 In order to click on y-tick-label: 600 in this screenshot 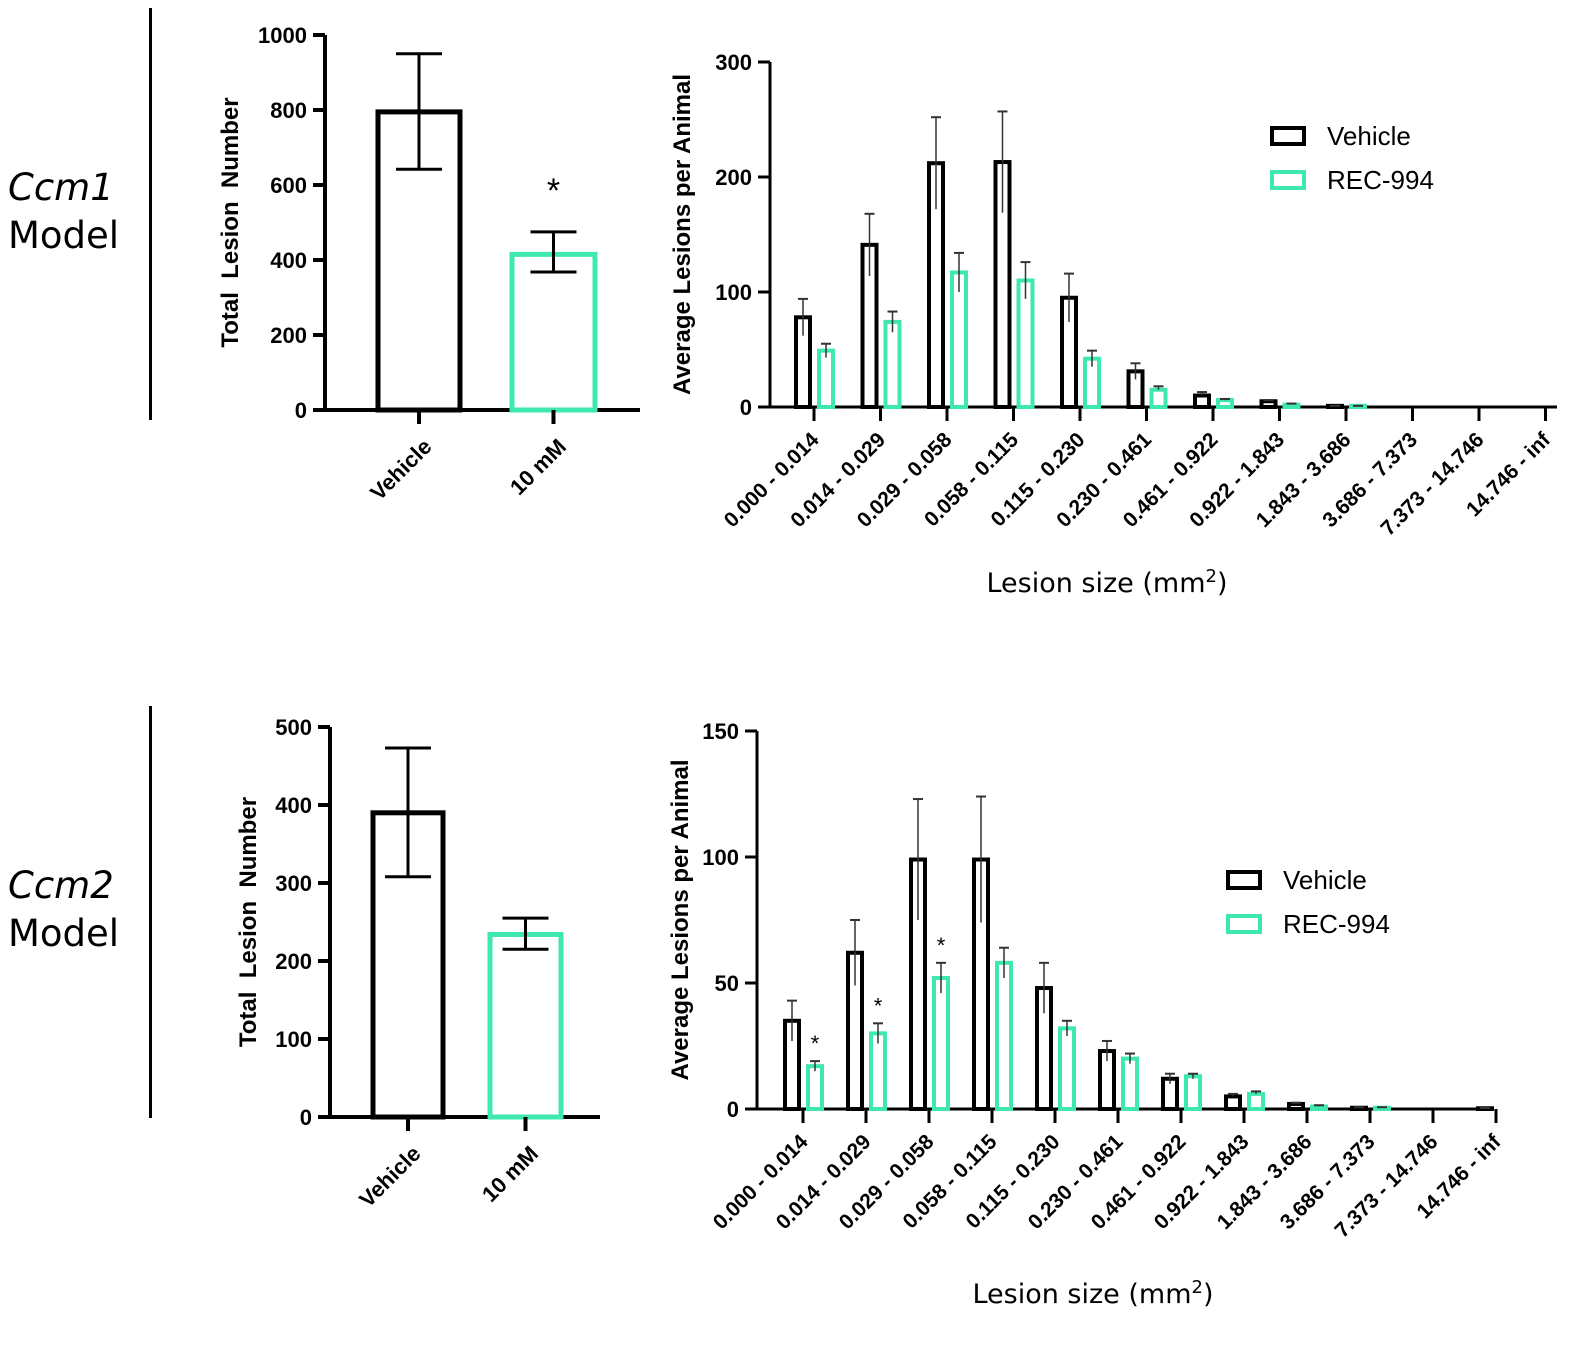, I will do `click(288, 185)`.